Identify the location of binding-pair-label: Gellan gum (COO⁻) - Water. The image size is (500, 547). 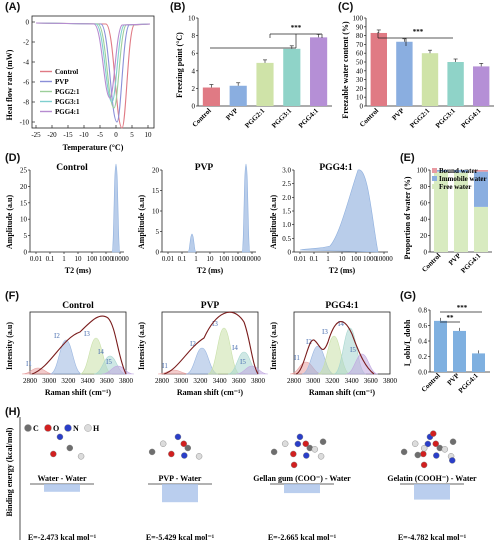
(302, 478).